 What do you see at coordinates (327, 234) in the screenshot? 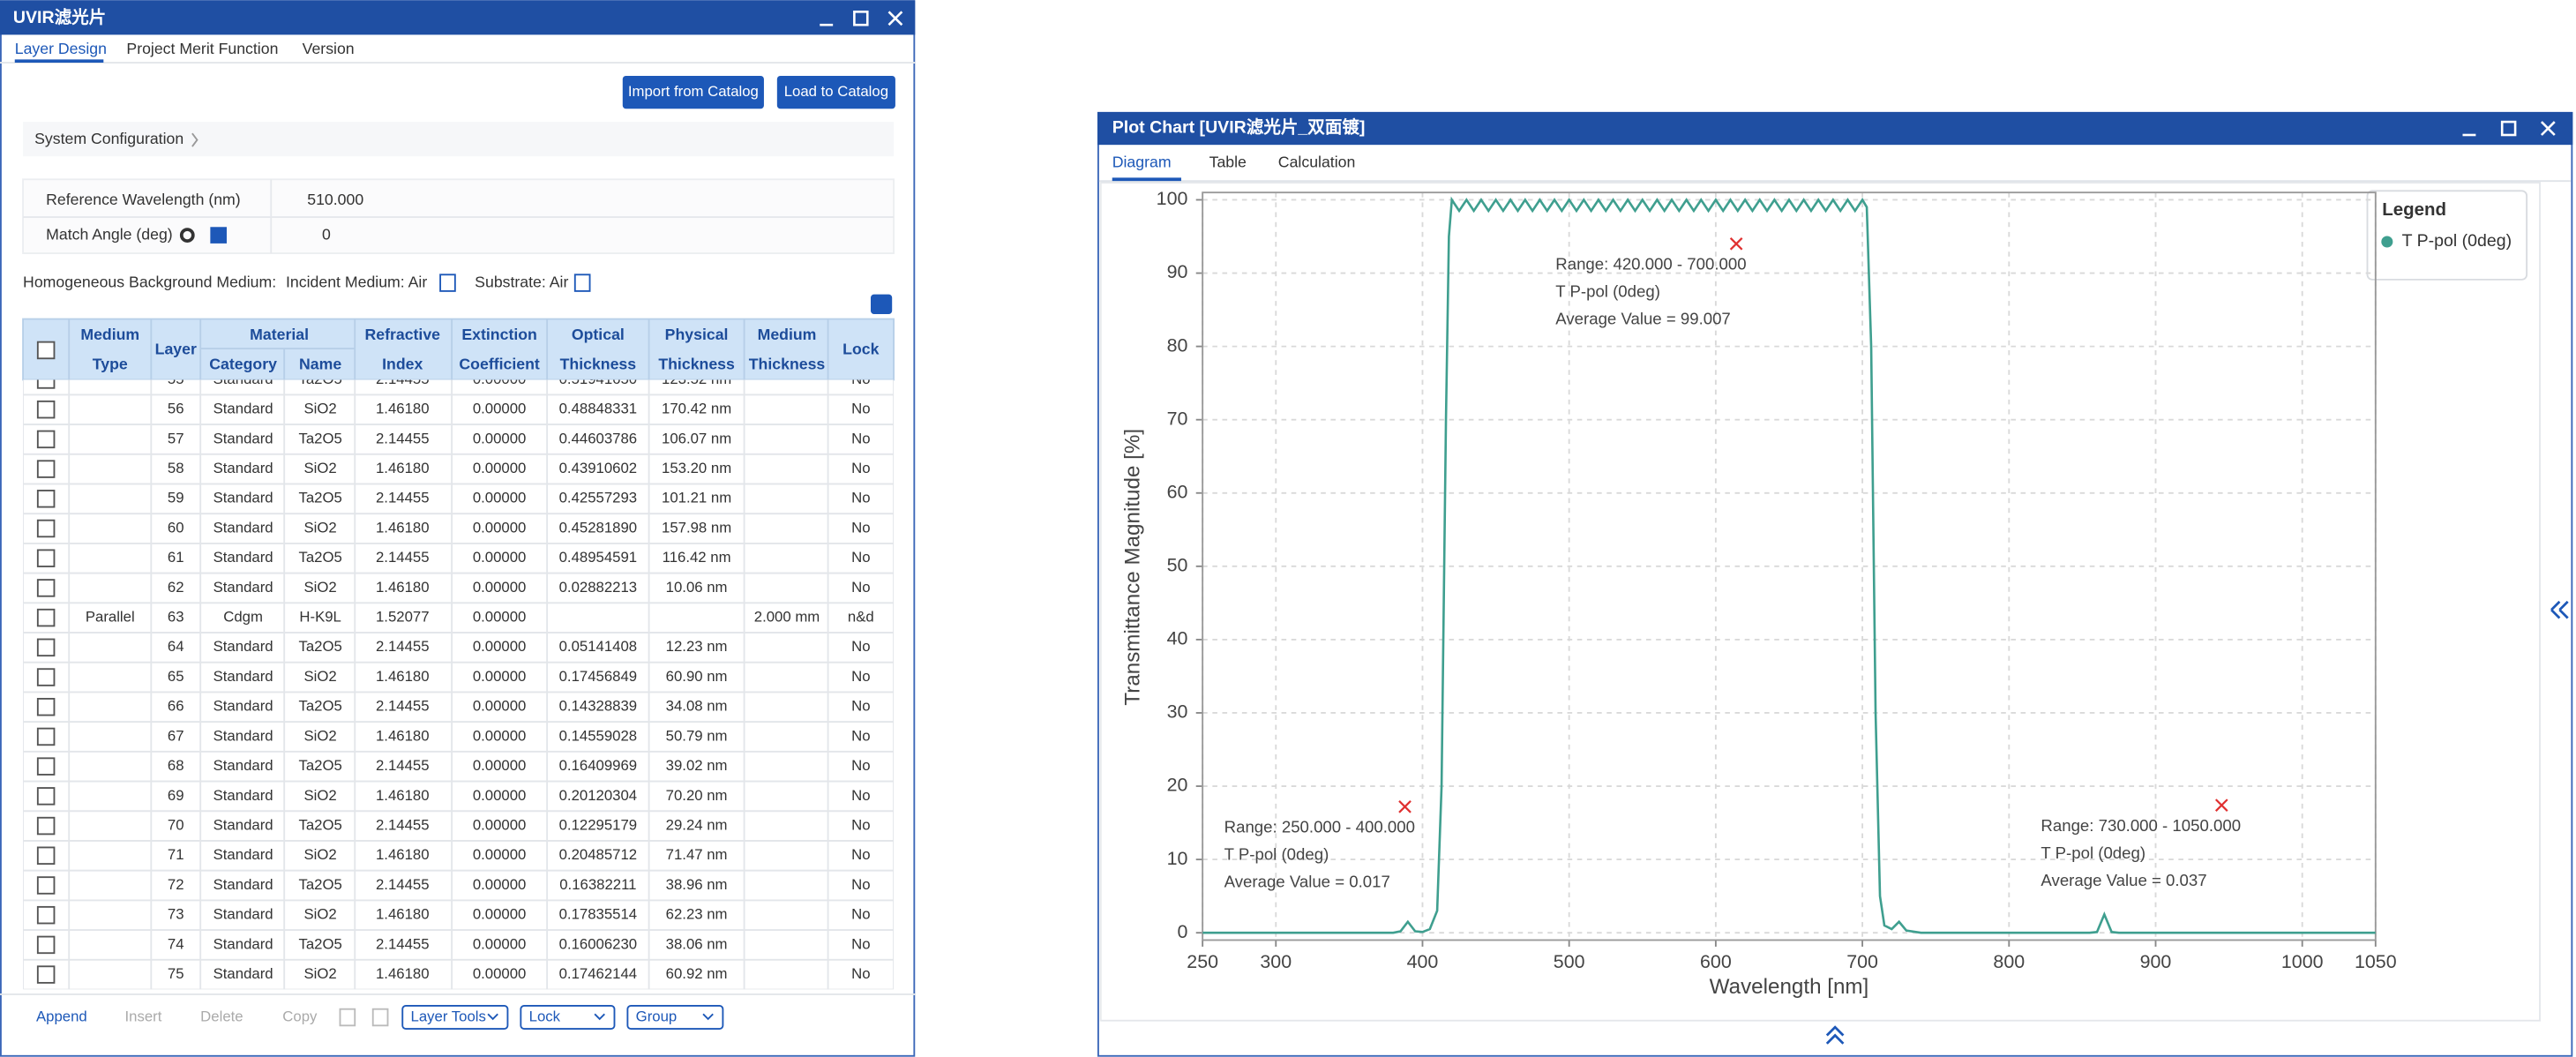
I see `field-value: 0` at bounding box center [327, 234].